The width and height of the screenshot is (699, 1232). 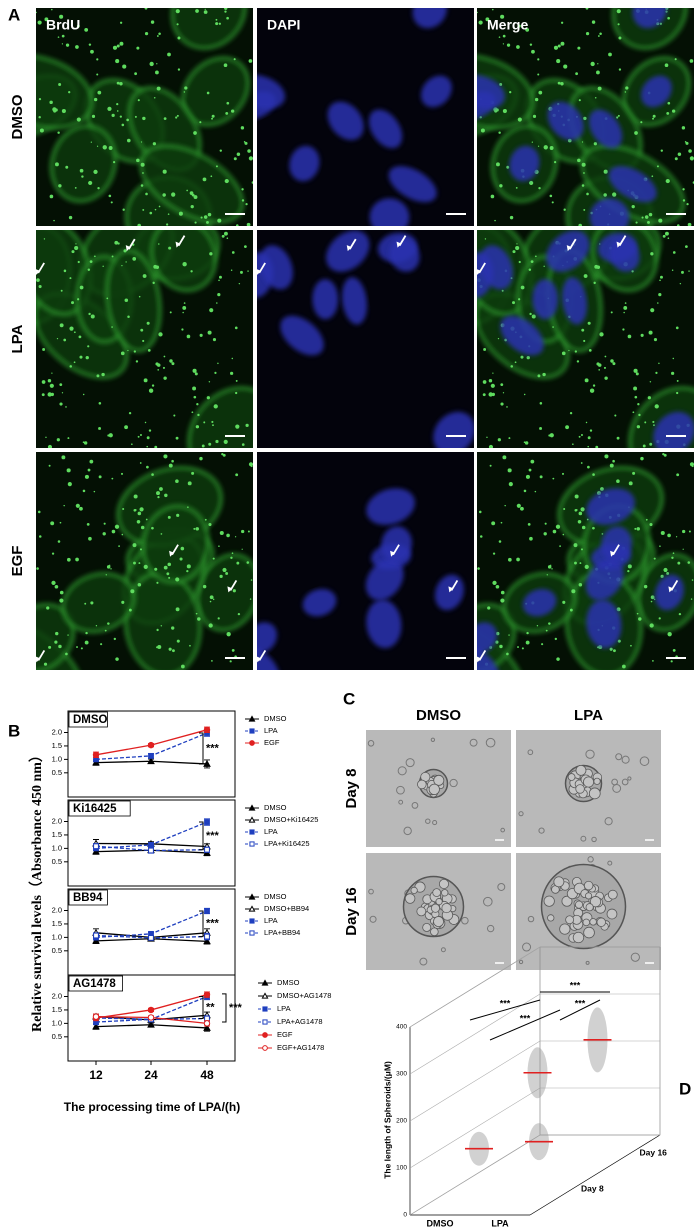 What do you see at coordinates (575, 985) in the screenshot?
I see `significance-label: ***` at bounding box center [575, 985].